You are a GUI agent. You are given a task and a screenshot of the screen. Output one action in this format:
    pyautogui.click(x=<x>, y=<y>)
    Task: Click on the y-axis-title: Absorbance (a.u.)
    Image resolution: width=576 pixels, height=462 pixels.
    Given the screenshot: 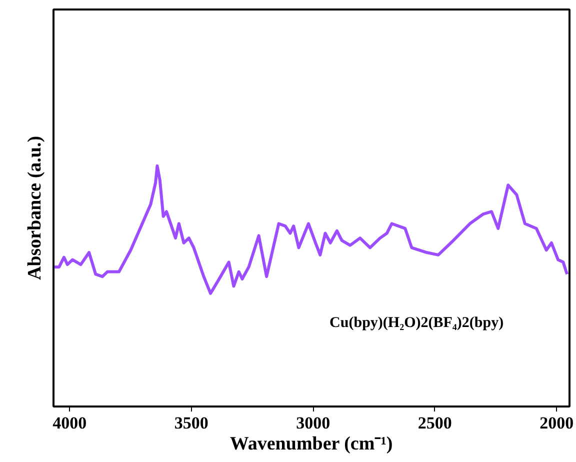 What is the action you would take?
    pyautogui.click(x=35, y=208)
    